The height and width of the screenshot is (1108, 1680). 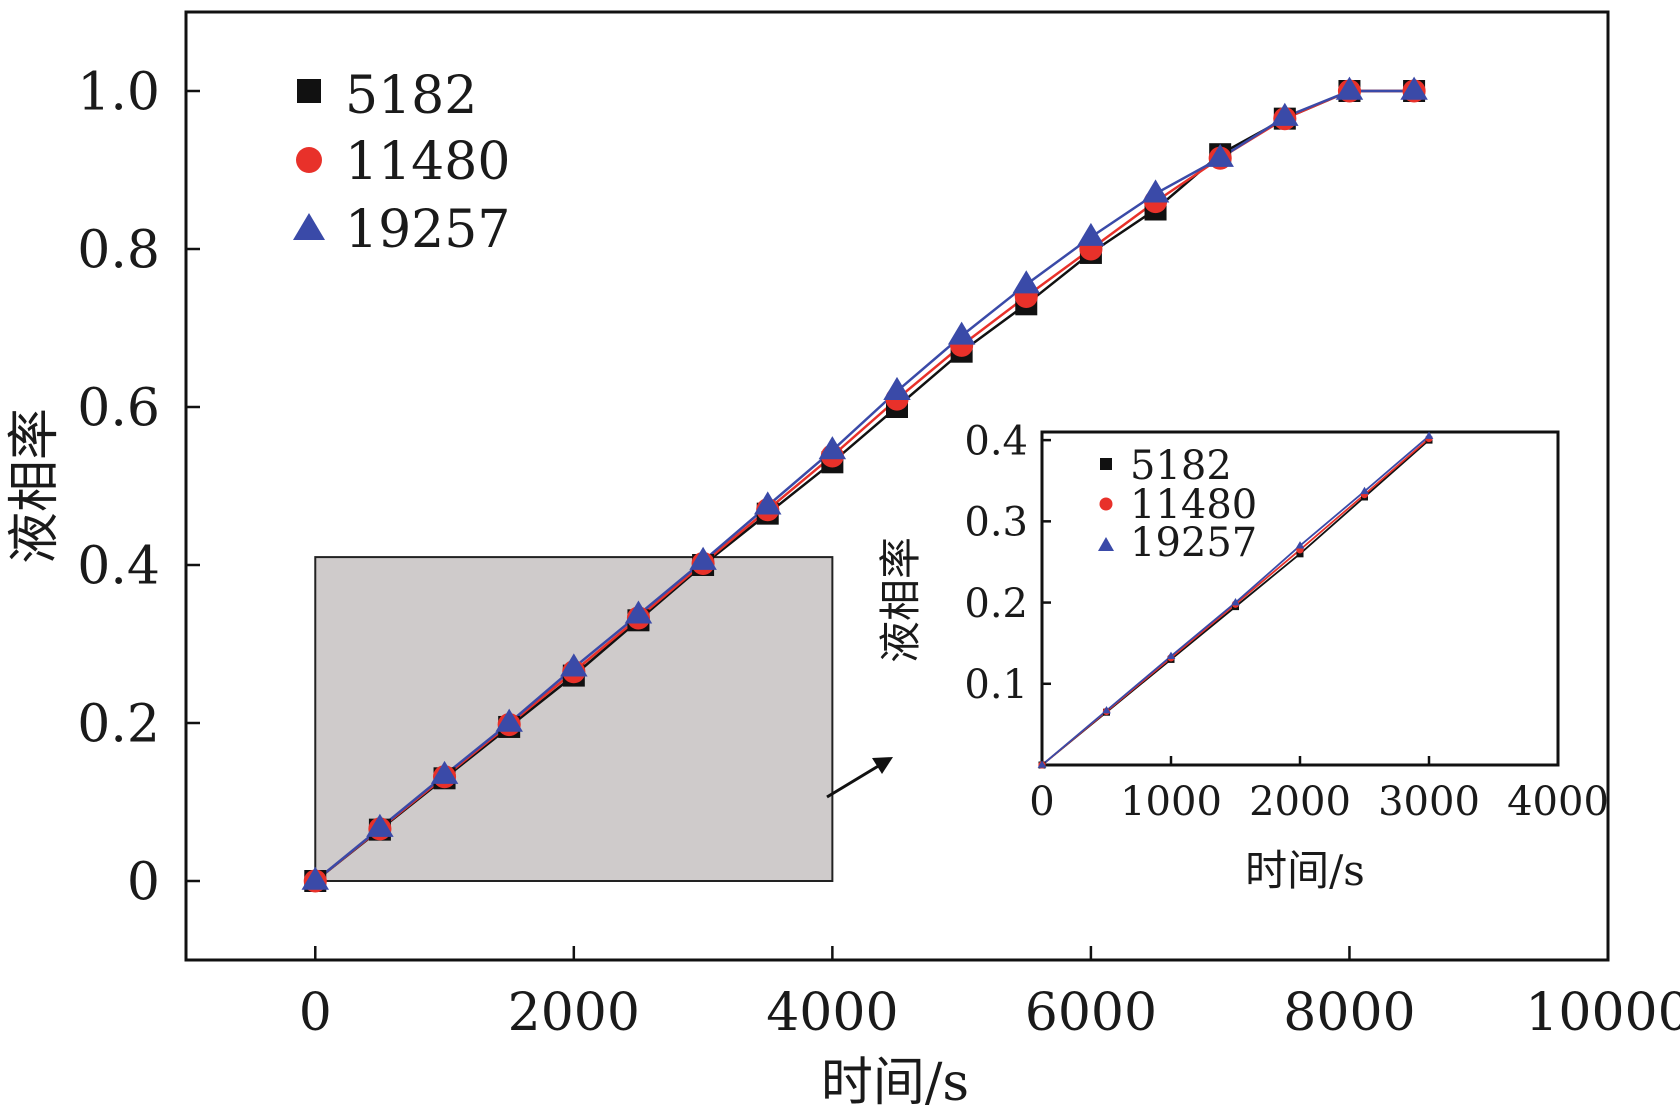 I want to click on y-tick-label: 0.1, so click(x=996, y=685).